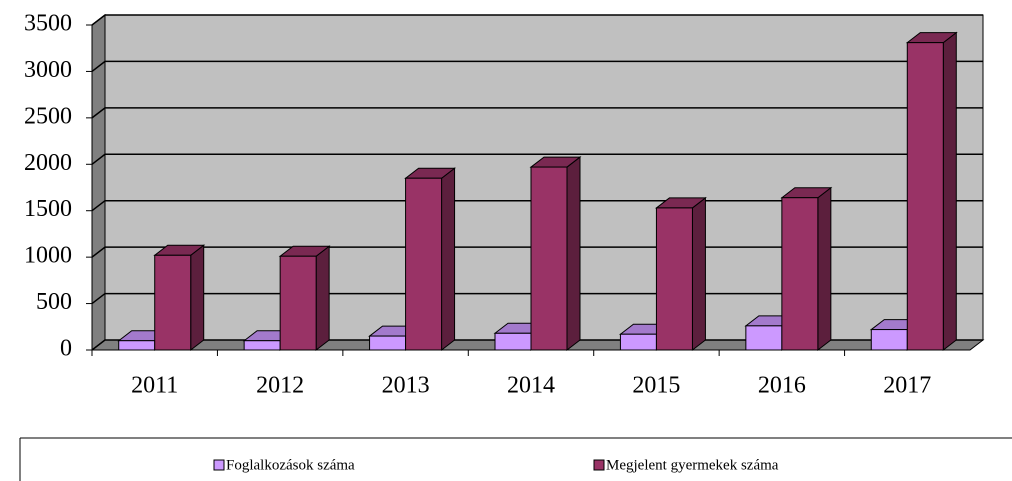  What do you see at coordinates (692, 465) in the screenshot?
I see `legend-label: Megjelent gyermekek száma` at bounding box center [692, 465].